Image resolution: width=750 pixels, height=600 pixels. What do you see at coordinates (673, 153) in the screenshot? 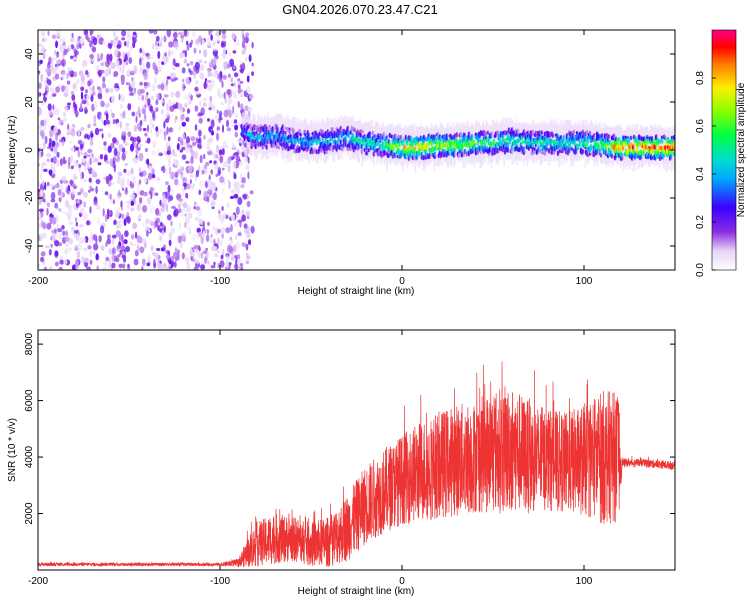
I see `spectrogram-ridge-cell` at bounding box center [673, 153].